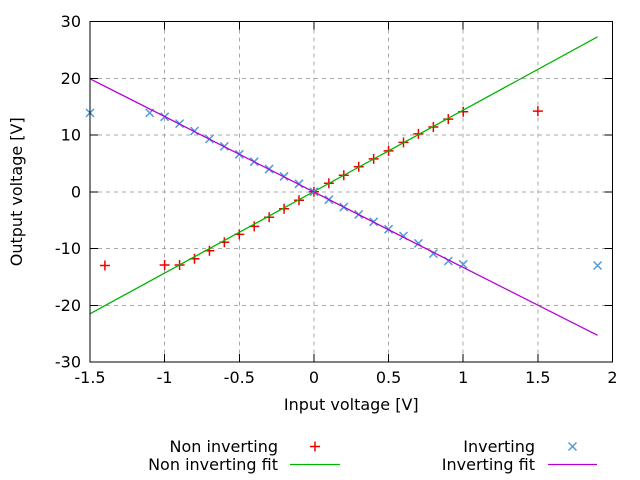  Describe the element at coordinates (463, 377) in the screenshot. I see `x-tick-label: 1` at that location.